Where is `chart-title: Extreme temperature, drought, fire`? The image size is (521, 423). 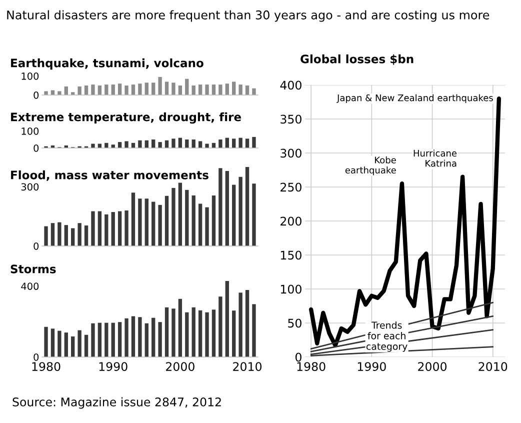 chart-title: Extreme temperature, drought, fire is located at coordinates (126, 118).